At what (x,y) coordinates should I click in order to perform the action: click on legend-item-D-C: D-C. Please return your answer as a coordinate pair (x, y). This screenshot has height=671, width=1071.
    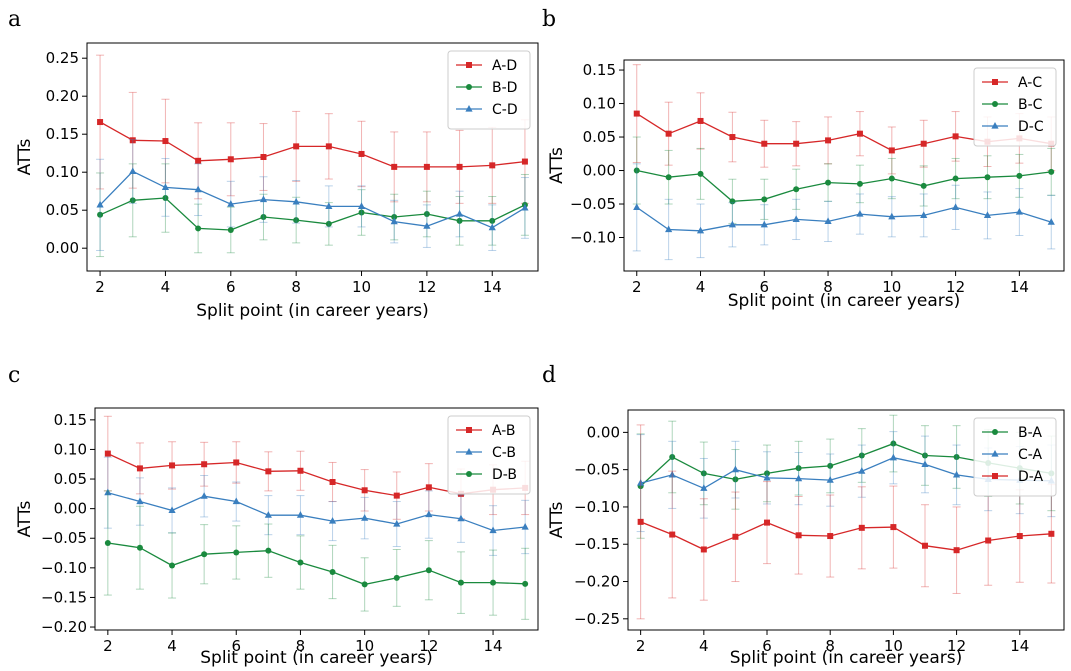
    Looking at the image, I should click on (1013, 127).